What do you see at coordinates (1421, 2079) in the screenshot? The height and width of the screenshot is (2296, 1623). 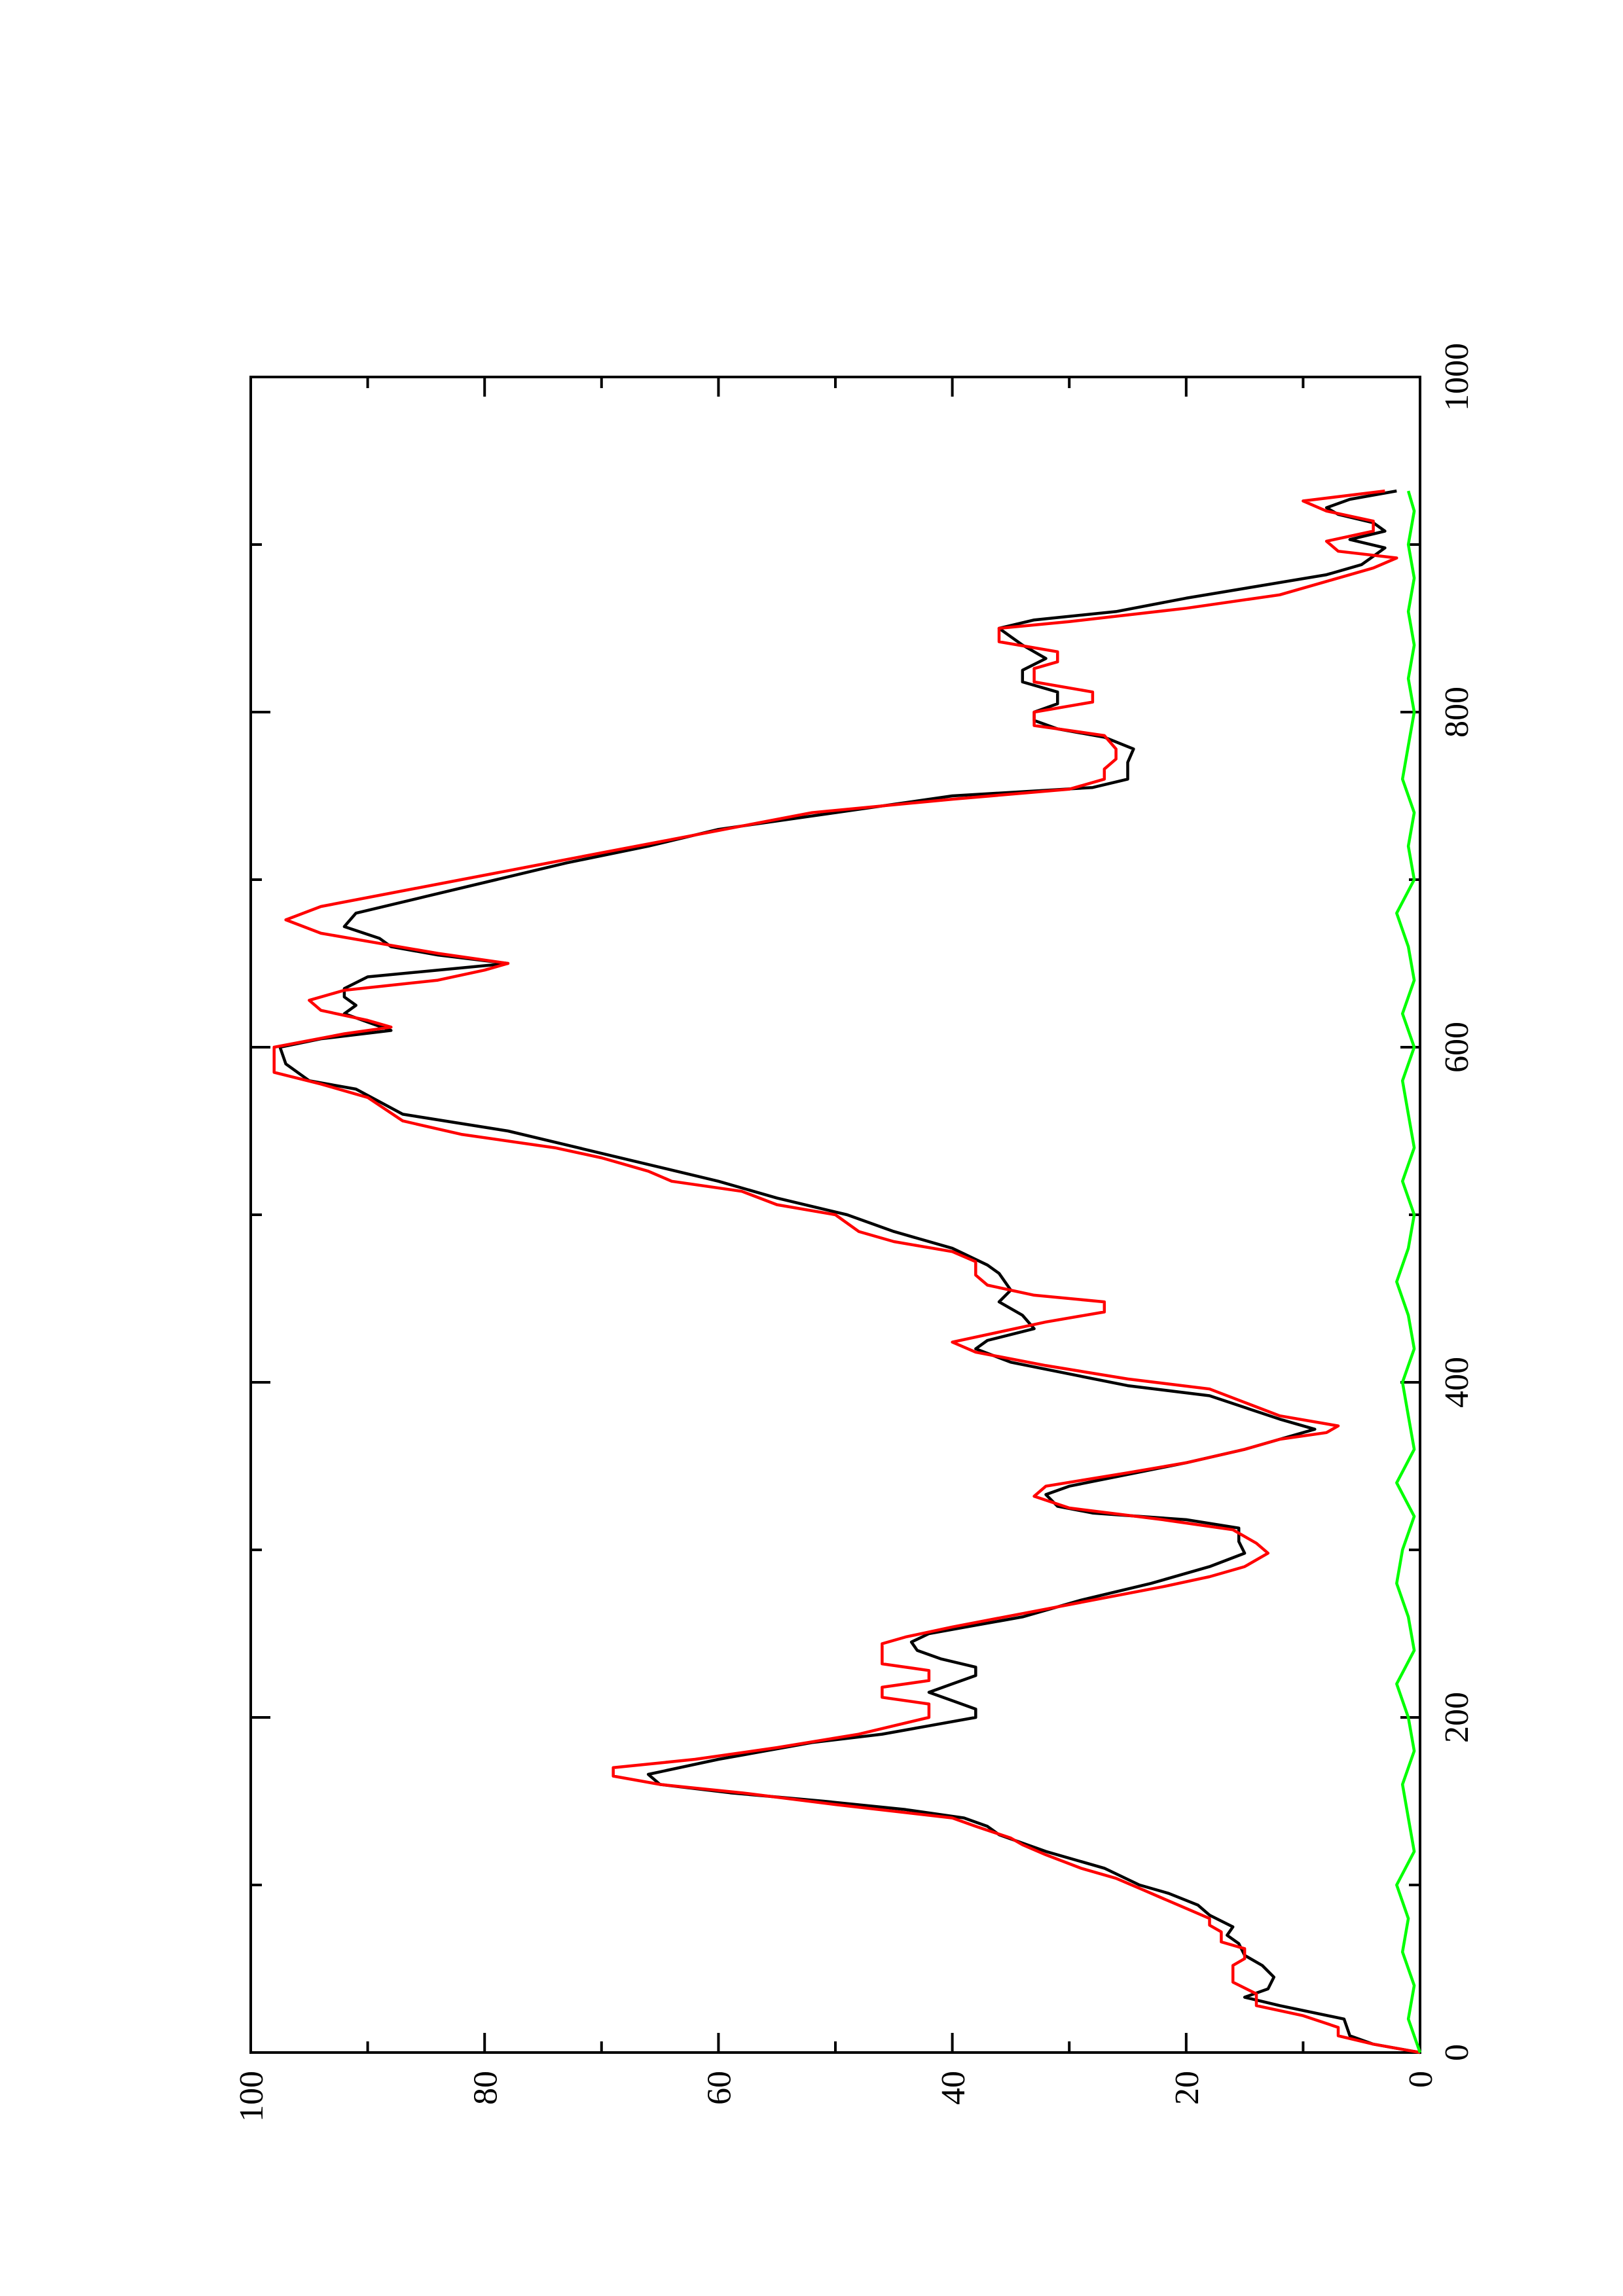 I see `y-tick-label-0: 0` at bounding box center [1421, 2079].